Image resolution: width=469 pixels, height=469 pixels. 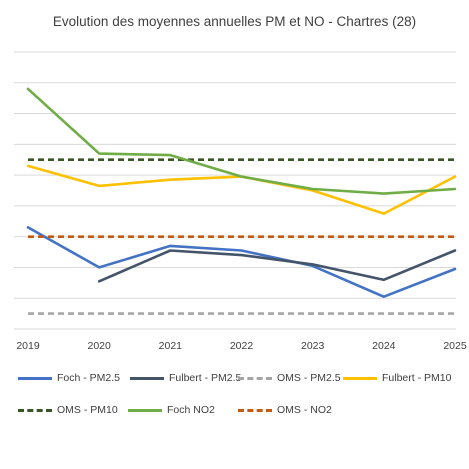 What do you see at coordinates (171, 346) in the screenshot?
I see `x-tick-label: 2021` at bounding box center [171, 346].